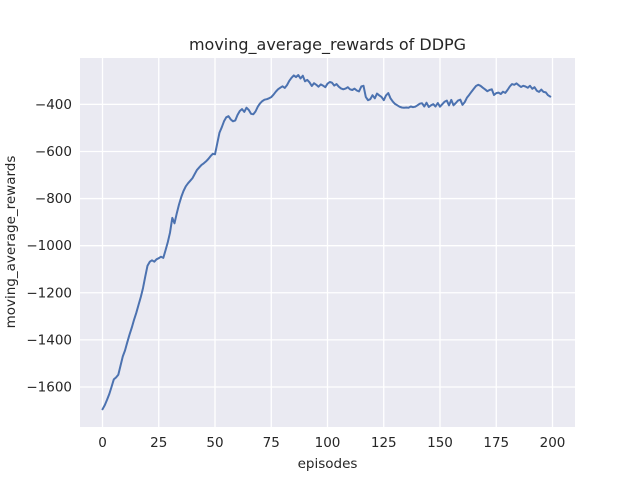 Image resolution: width=640 pixels, height=480 pixels. Describe the element at coordinates (11, 242) in the screenshot. I see `y-axis-label: moving_average_rewards` at that location.